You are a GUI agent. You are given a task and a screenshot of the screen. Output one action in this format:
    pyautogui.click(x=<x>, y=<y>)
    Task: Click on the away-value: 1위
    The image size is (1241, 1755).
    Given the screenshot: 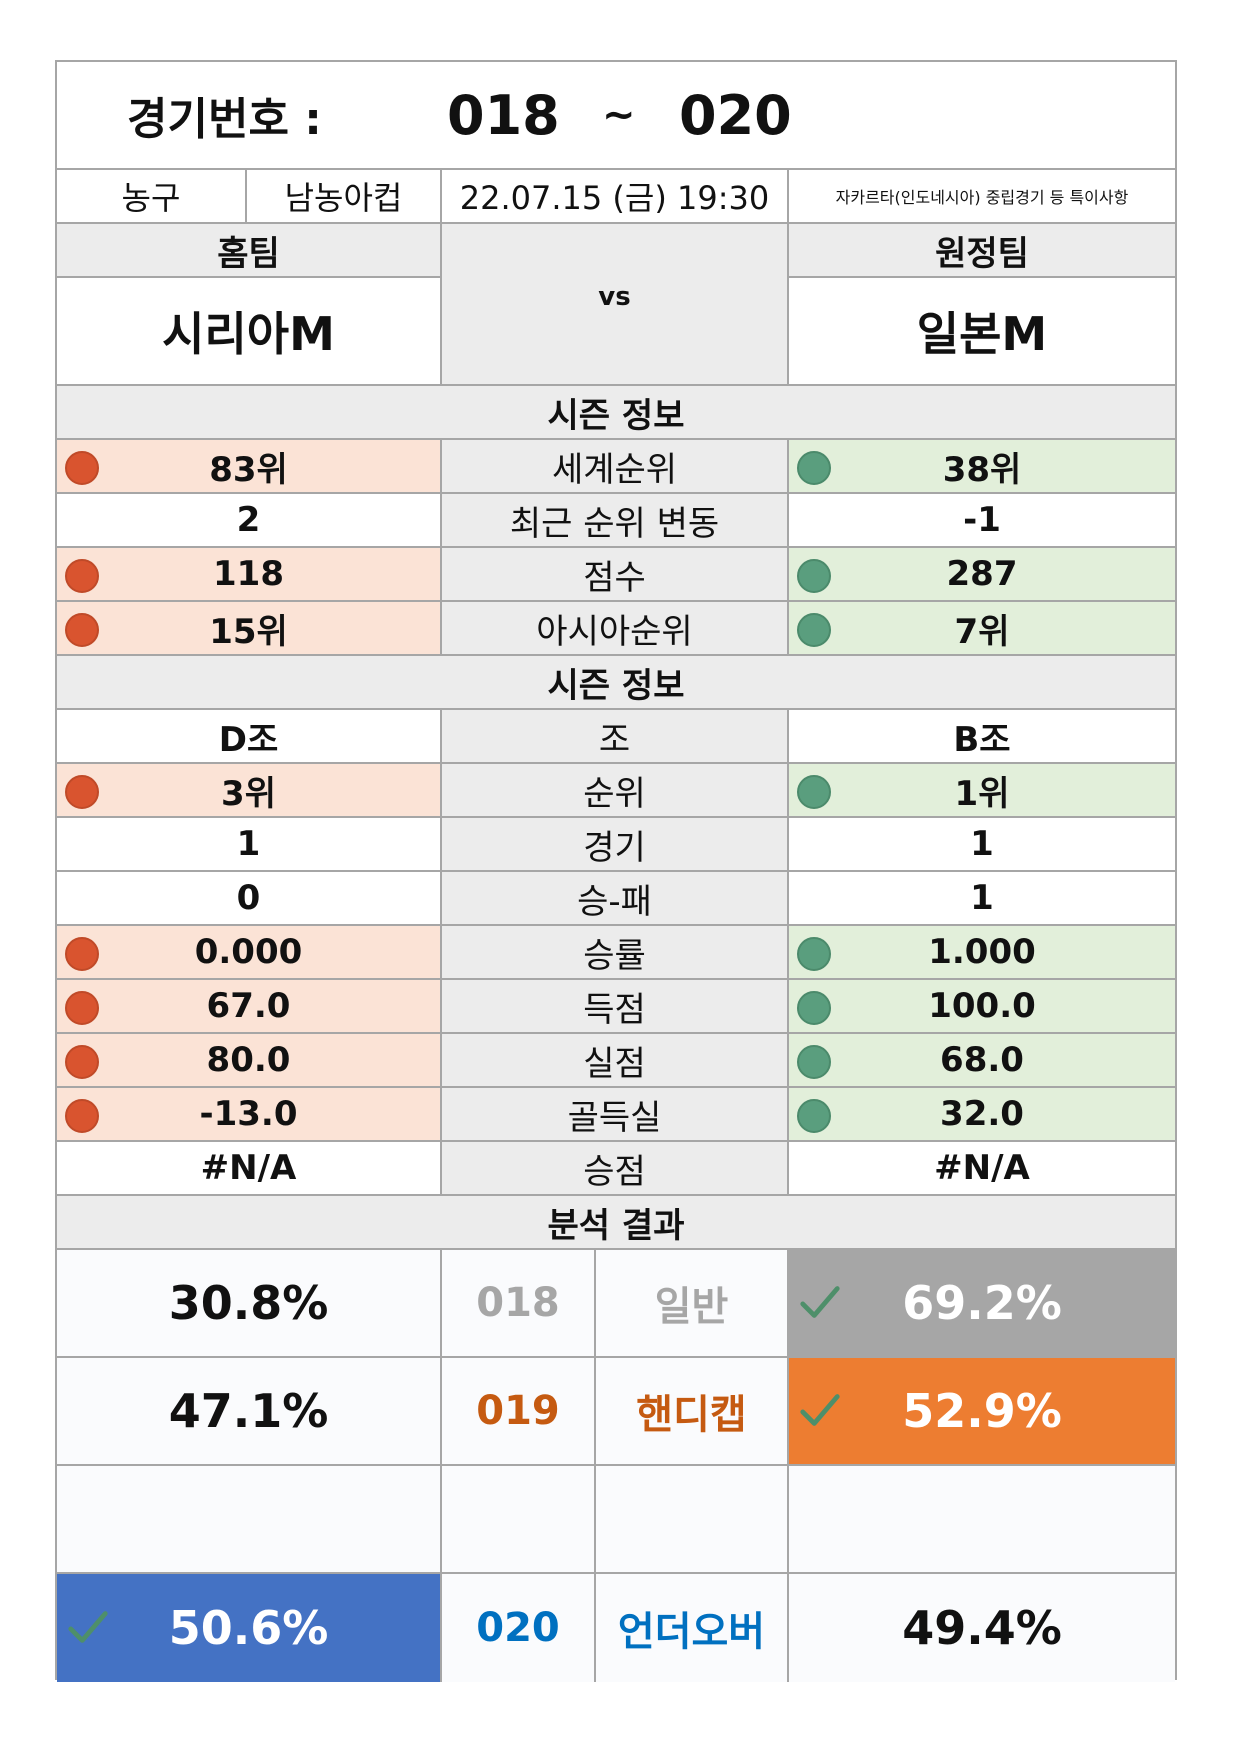 What is the action you would take?
    pyautogui.click(x=982, y=793)
    